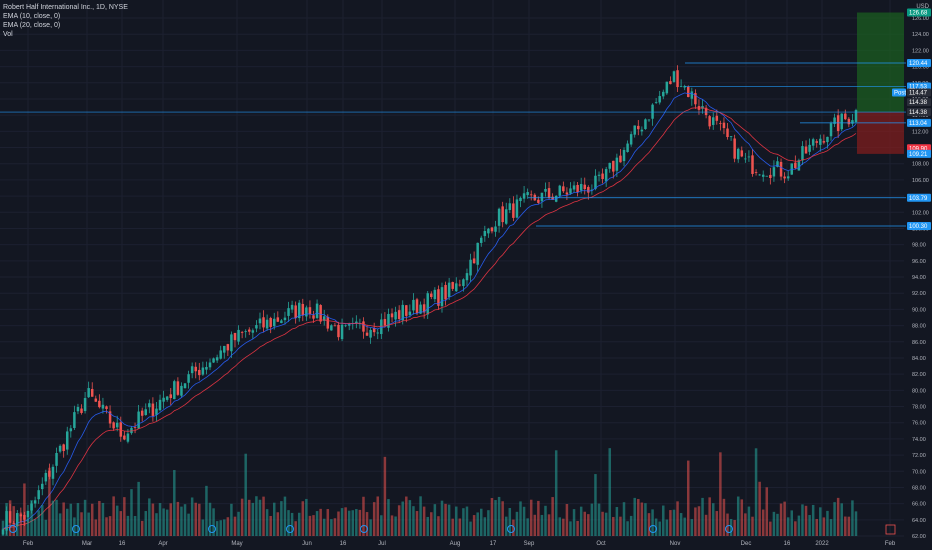 The height and width of the screenshot is (550, 932). What do you see at coordinates (919, 375) in the screenshot?
I see `y-axis-tick: 82.00` at bounding box center [919, 375].